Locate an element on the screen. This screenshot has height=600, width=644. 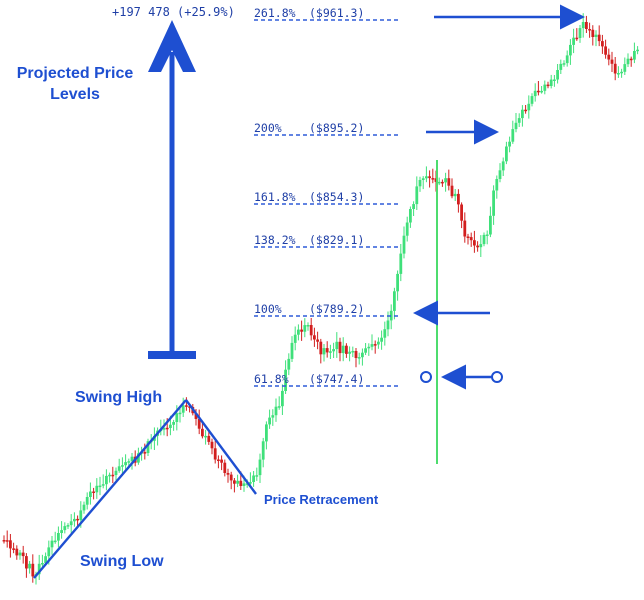
projected-price-label-line2: Levels is located at coordinates (75, 94).